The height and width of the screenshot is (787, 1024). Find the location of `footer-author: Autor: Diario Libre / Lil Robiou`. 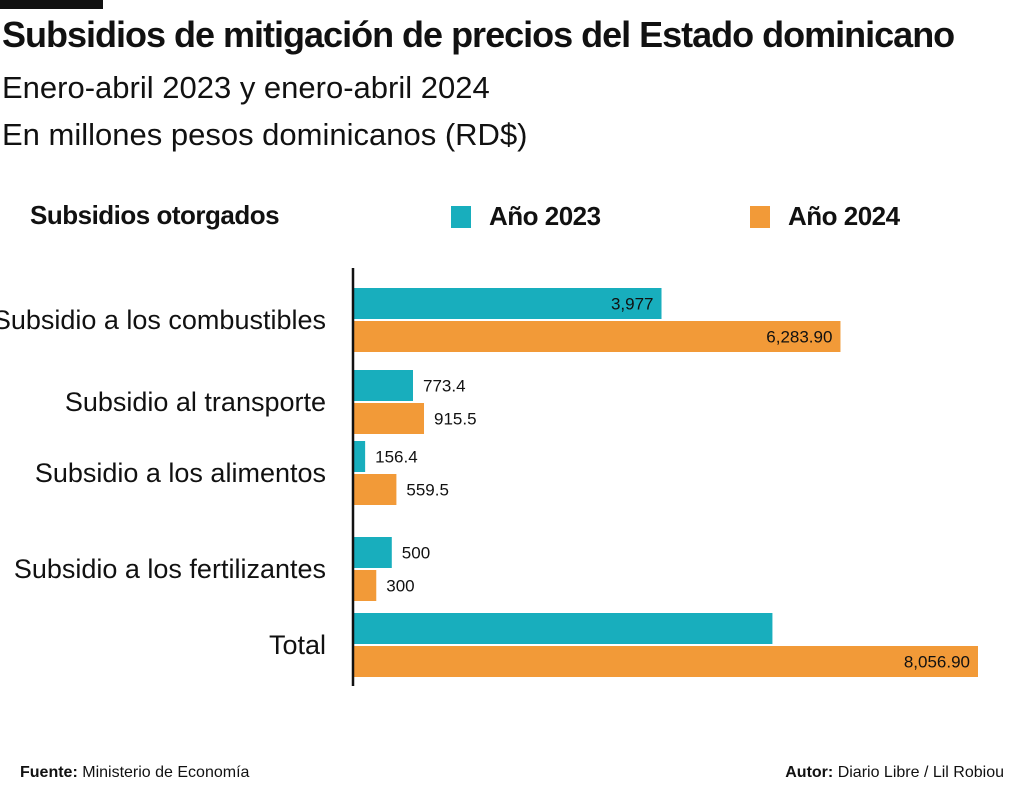

footer-author: Autor: Diario Libre / Lil Robiou is located at coordinates (894, 773).